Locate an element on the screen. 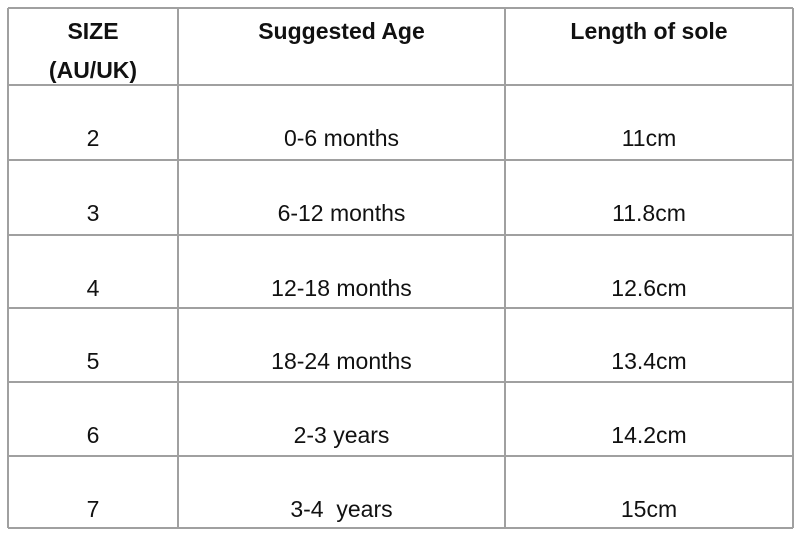  header-cell: Suggested Age is located at coordinates (341, 31).